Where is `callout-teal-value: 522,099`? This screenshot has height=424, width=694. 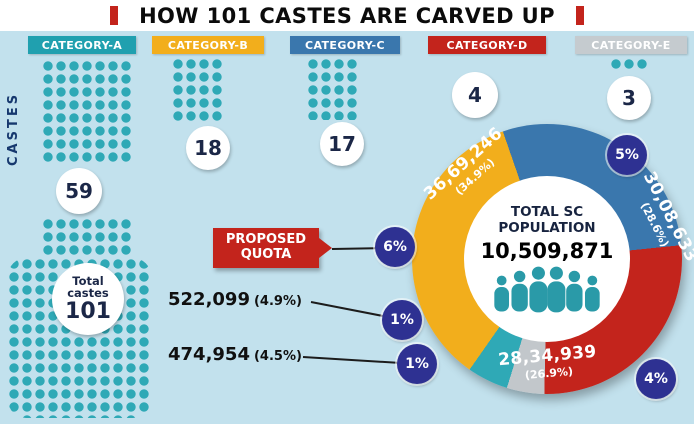
callout-teal-value: 522,099 is located at coordinates (209, 299).